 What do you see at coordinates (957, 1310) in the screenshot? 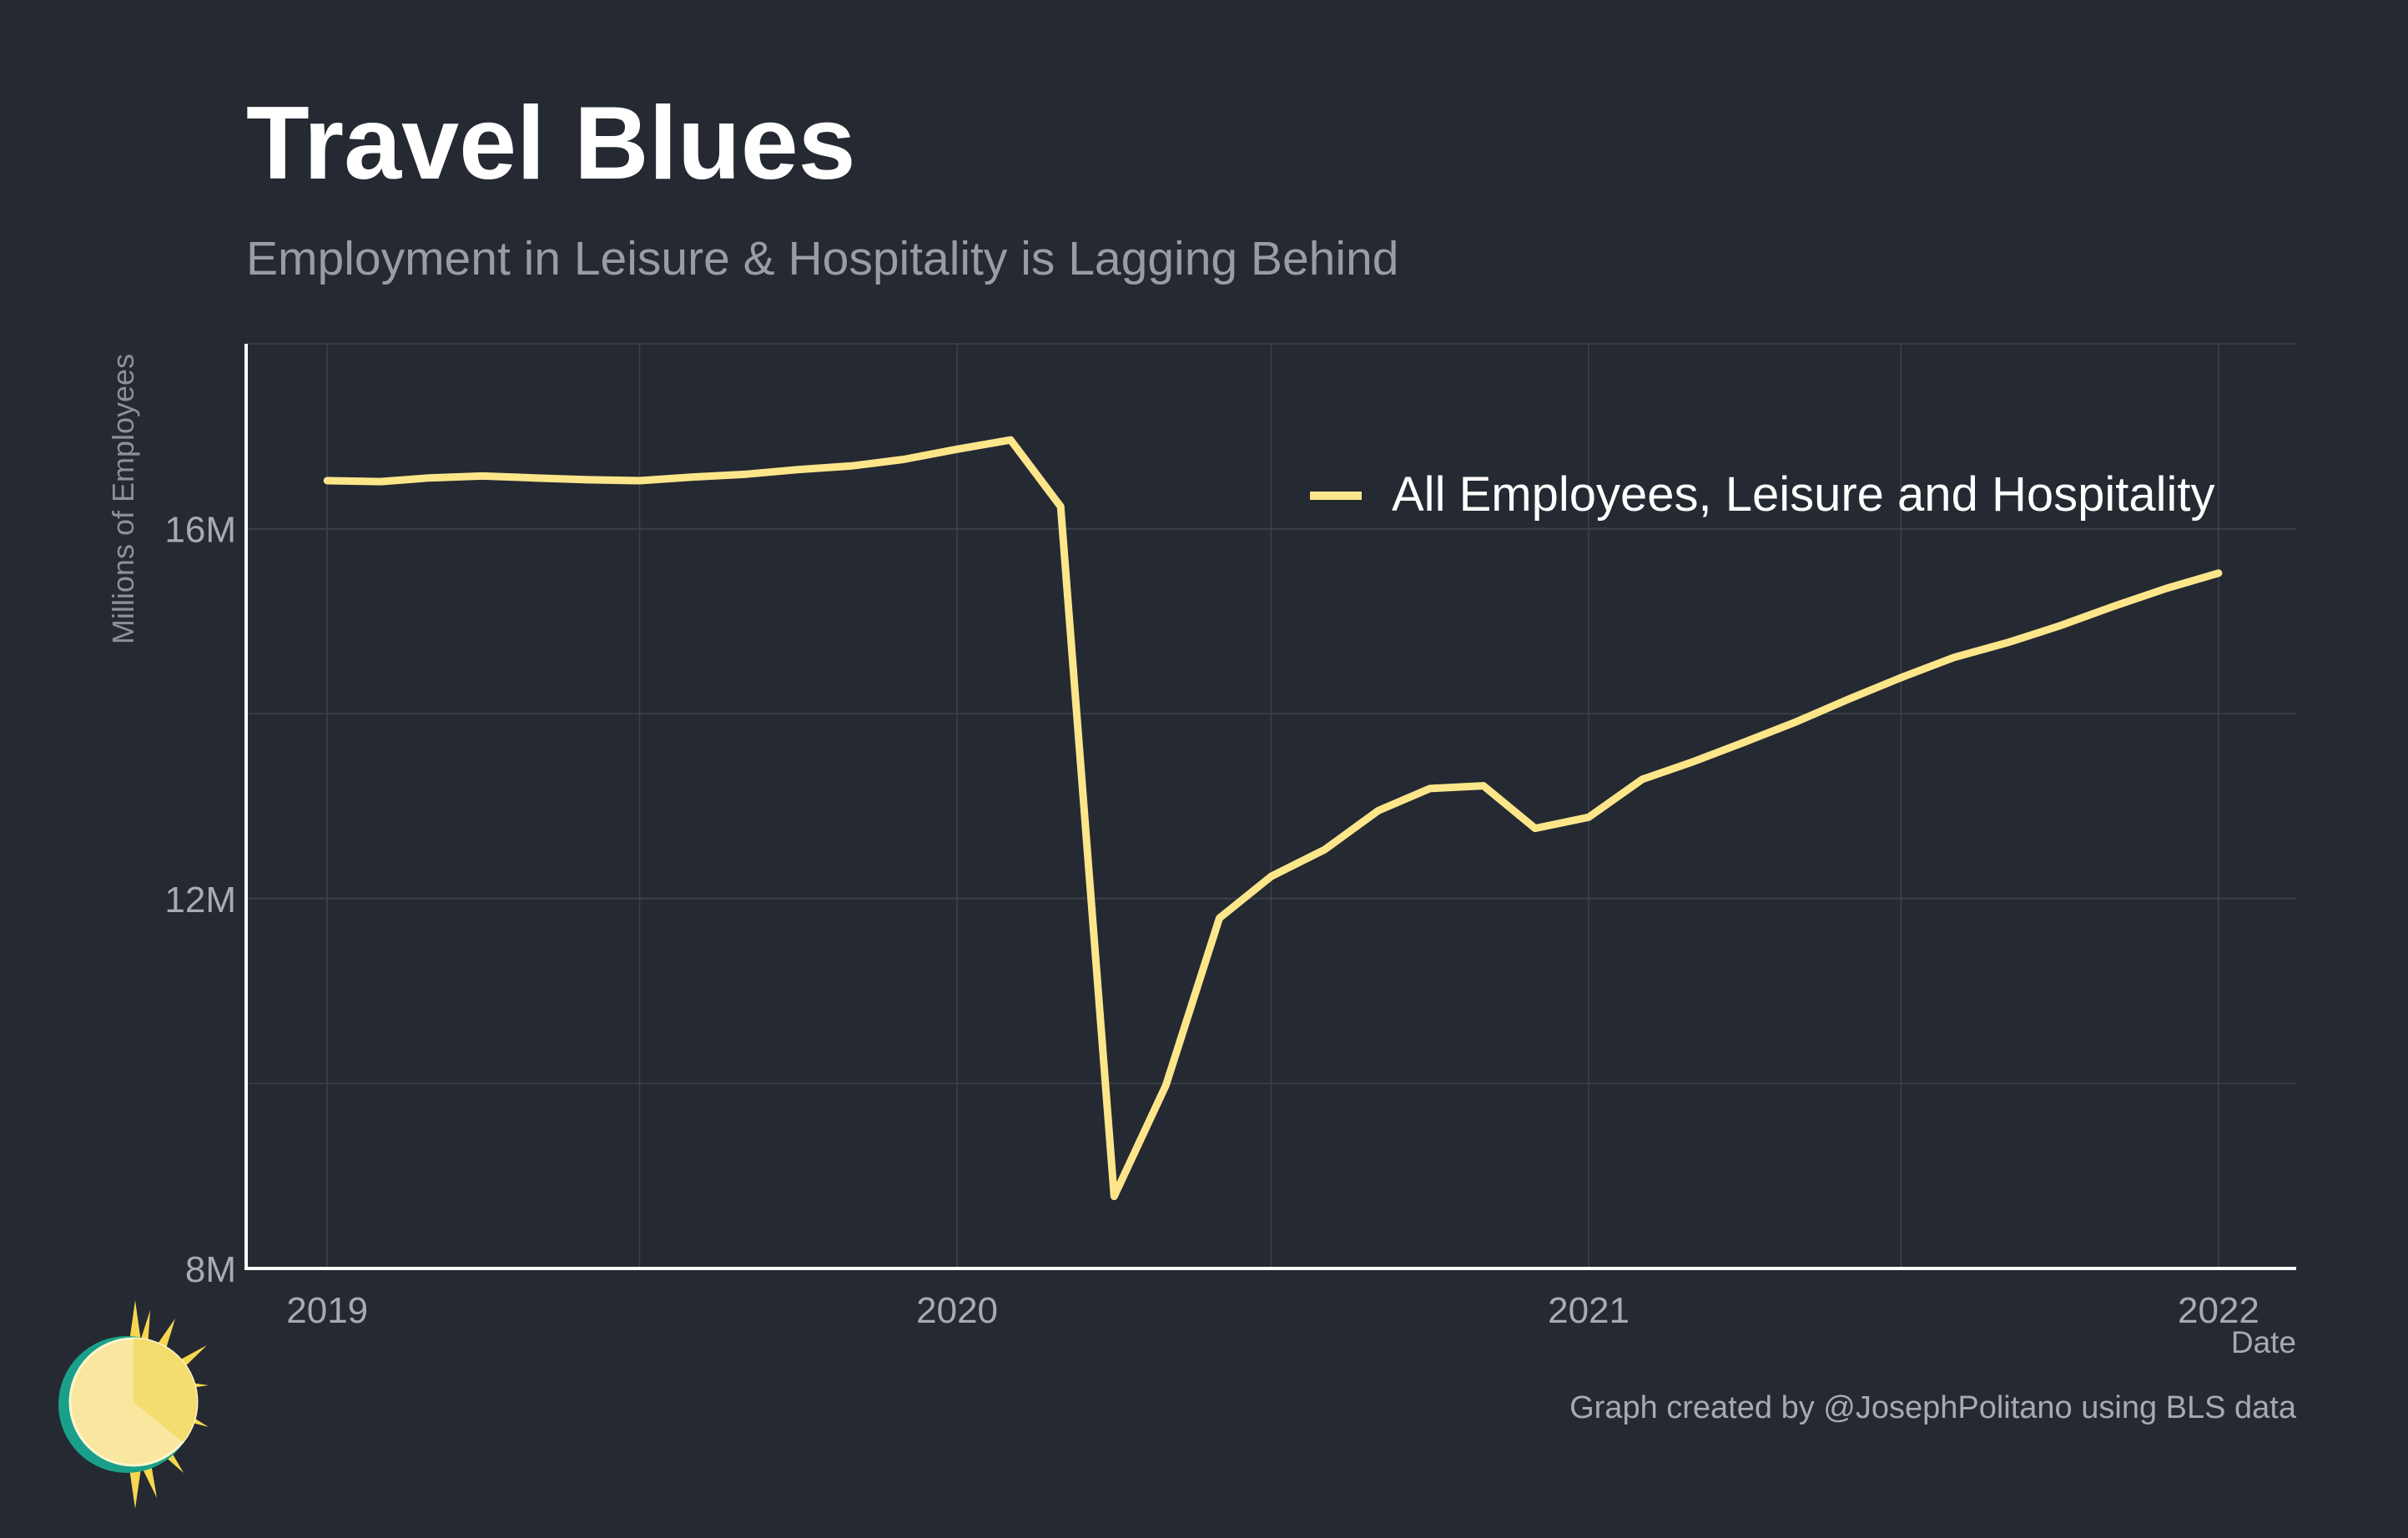
I see `x-tick-label: 2020` at bounding box center [957, 1310].